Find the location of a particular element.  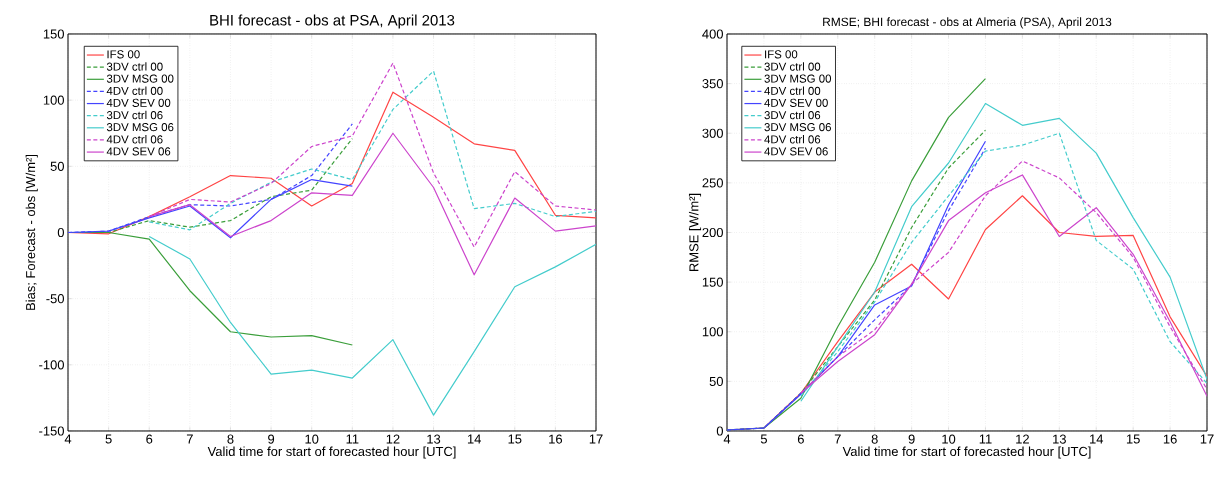

y-tick-label: 200 is located at coordinates (712, 232).